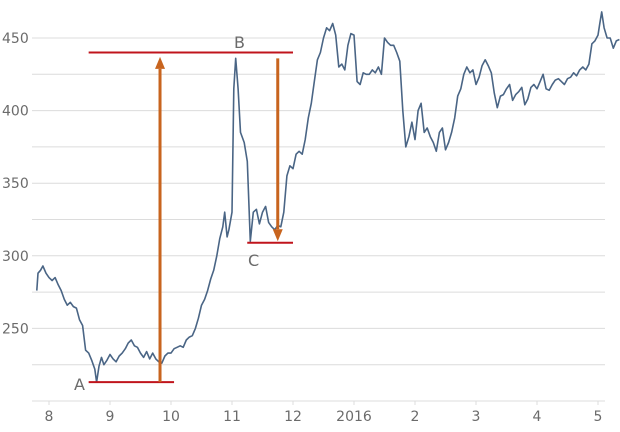  I want to click on x-axis: 8 9 10 11 12 2016 2 3 4 5, so click(324, 413).